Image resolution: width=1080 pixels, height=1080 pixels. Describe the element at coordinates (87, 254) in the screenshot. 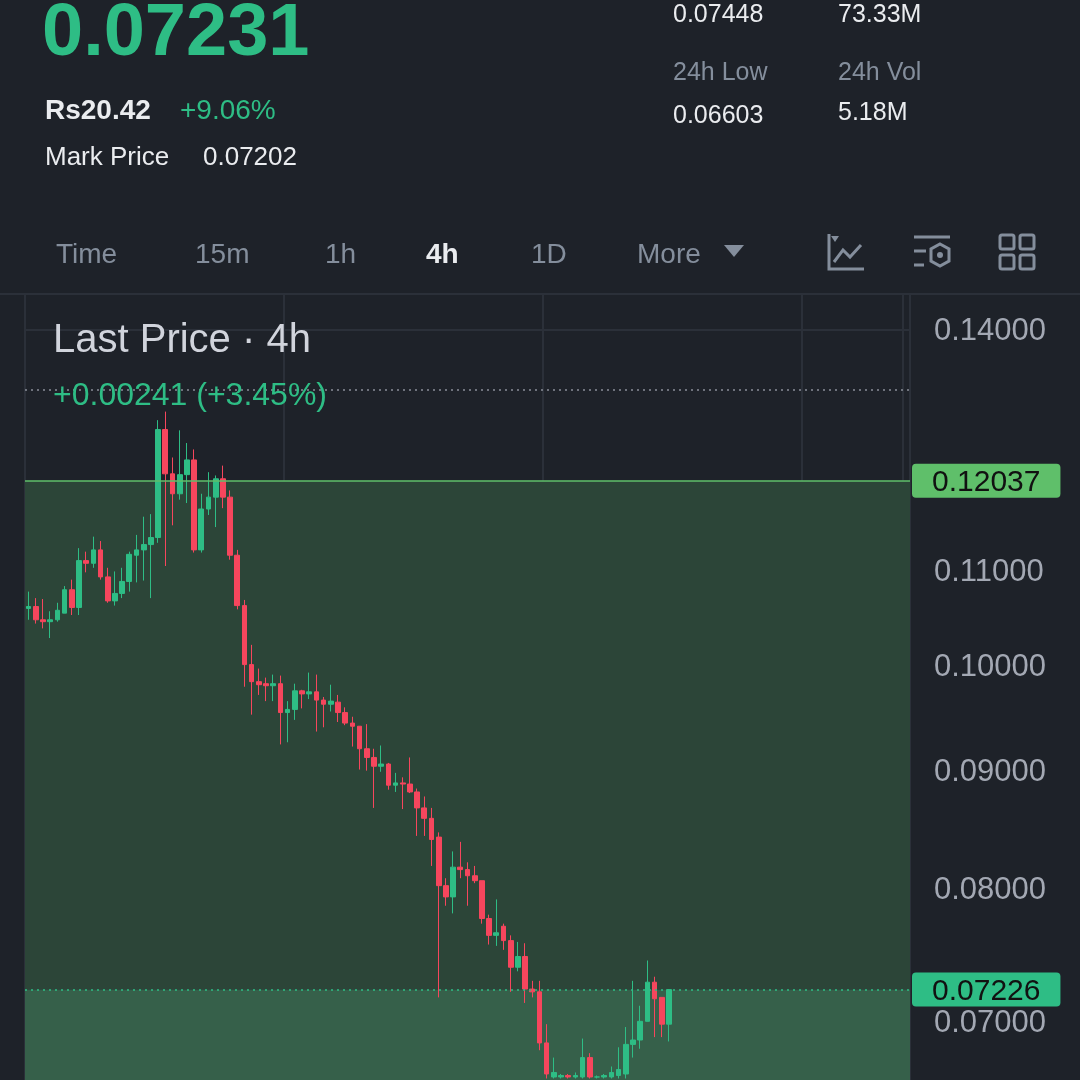

I see `text: Time` at that location.